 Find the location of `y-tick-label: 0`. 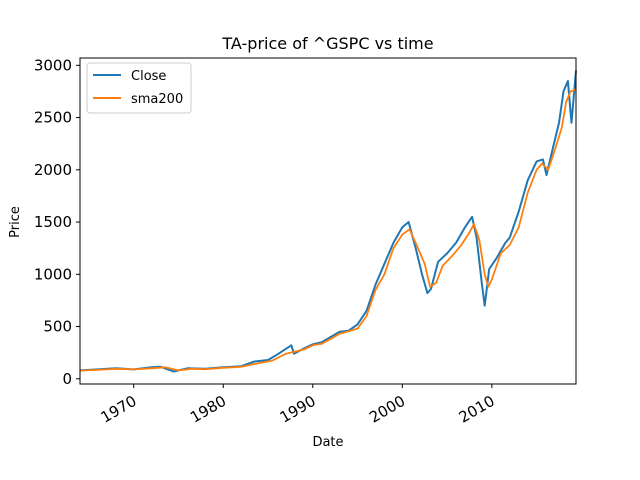

y-tick-label: 0 is located at coordinates (67, 379).